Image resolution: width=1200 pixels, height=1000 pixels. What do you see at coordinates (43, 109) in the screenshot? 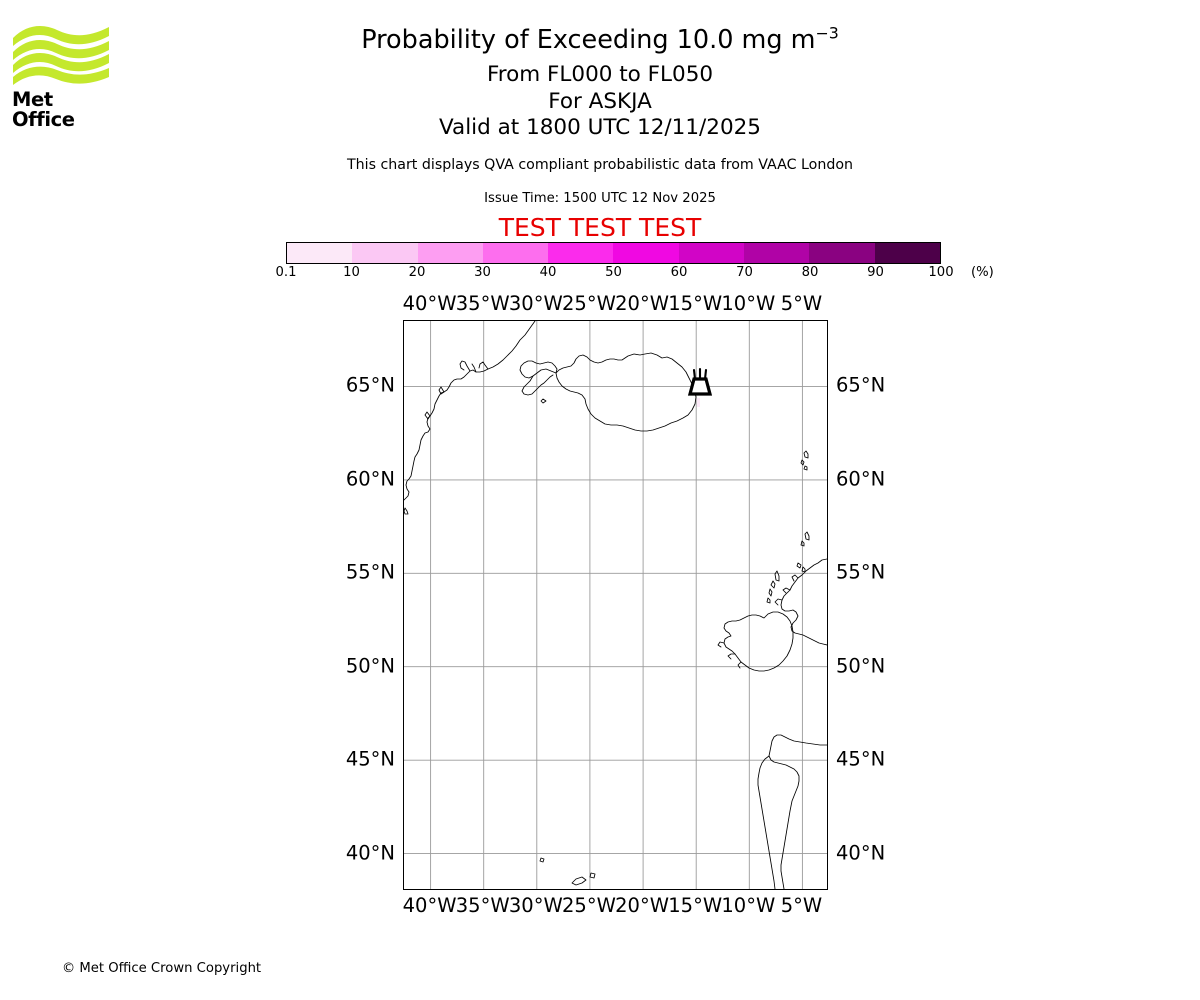
I see `met-office-logo-text: Met Office` at bounding box center [43, 109].